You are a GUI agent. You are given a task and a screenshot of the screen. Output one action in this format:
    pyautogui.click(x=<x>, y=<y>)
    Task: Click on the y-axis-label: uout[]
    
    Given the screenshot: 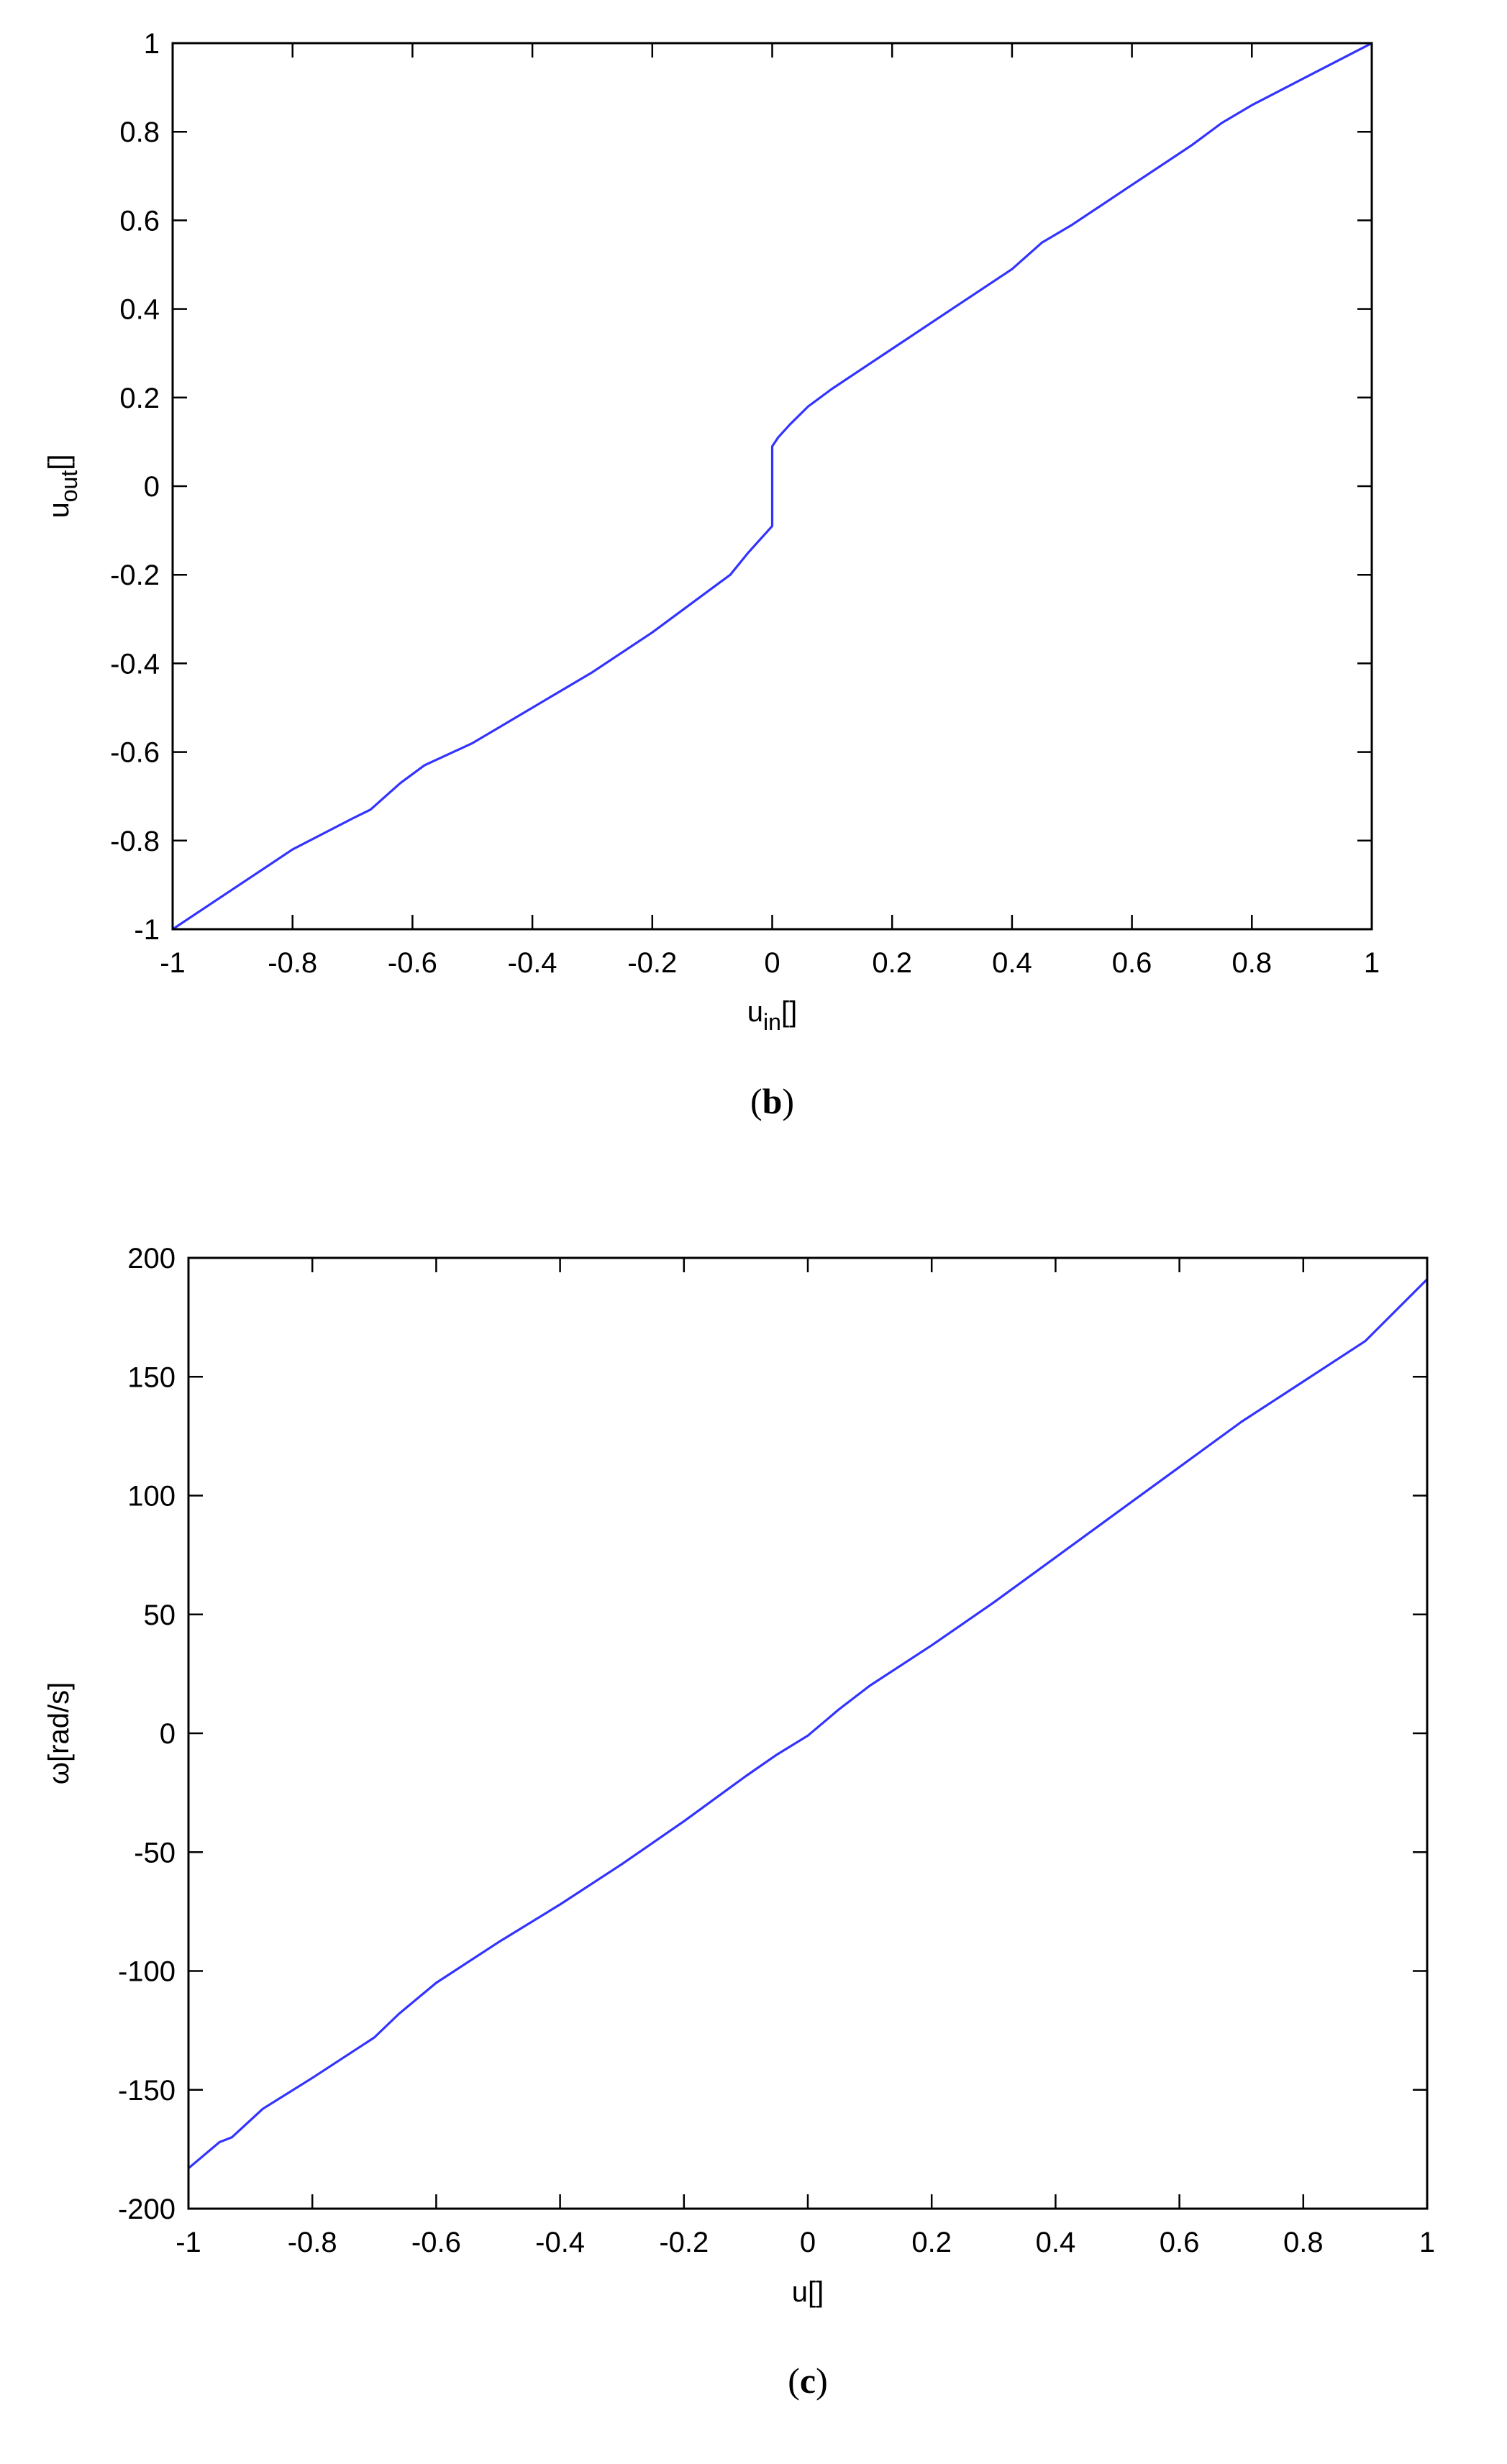 What is the action you would take?
    pyautogui.click(x=63, y=487)
    